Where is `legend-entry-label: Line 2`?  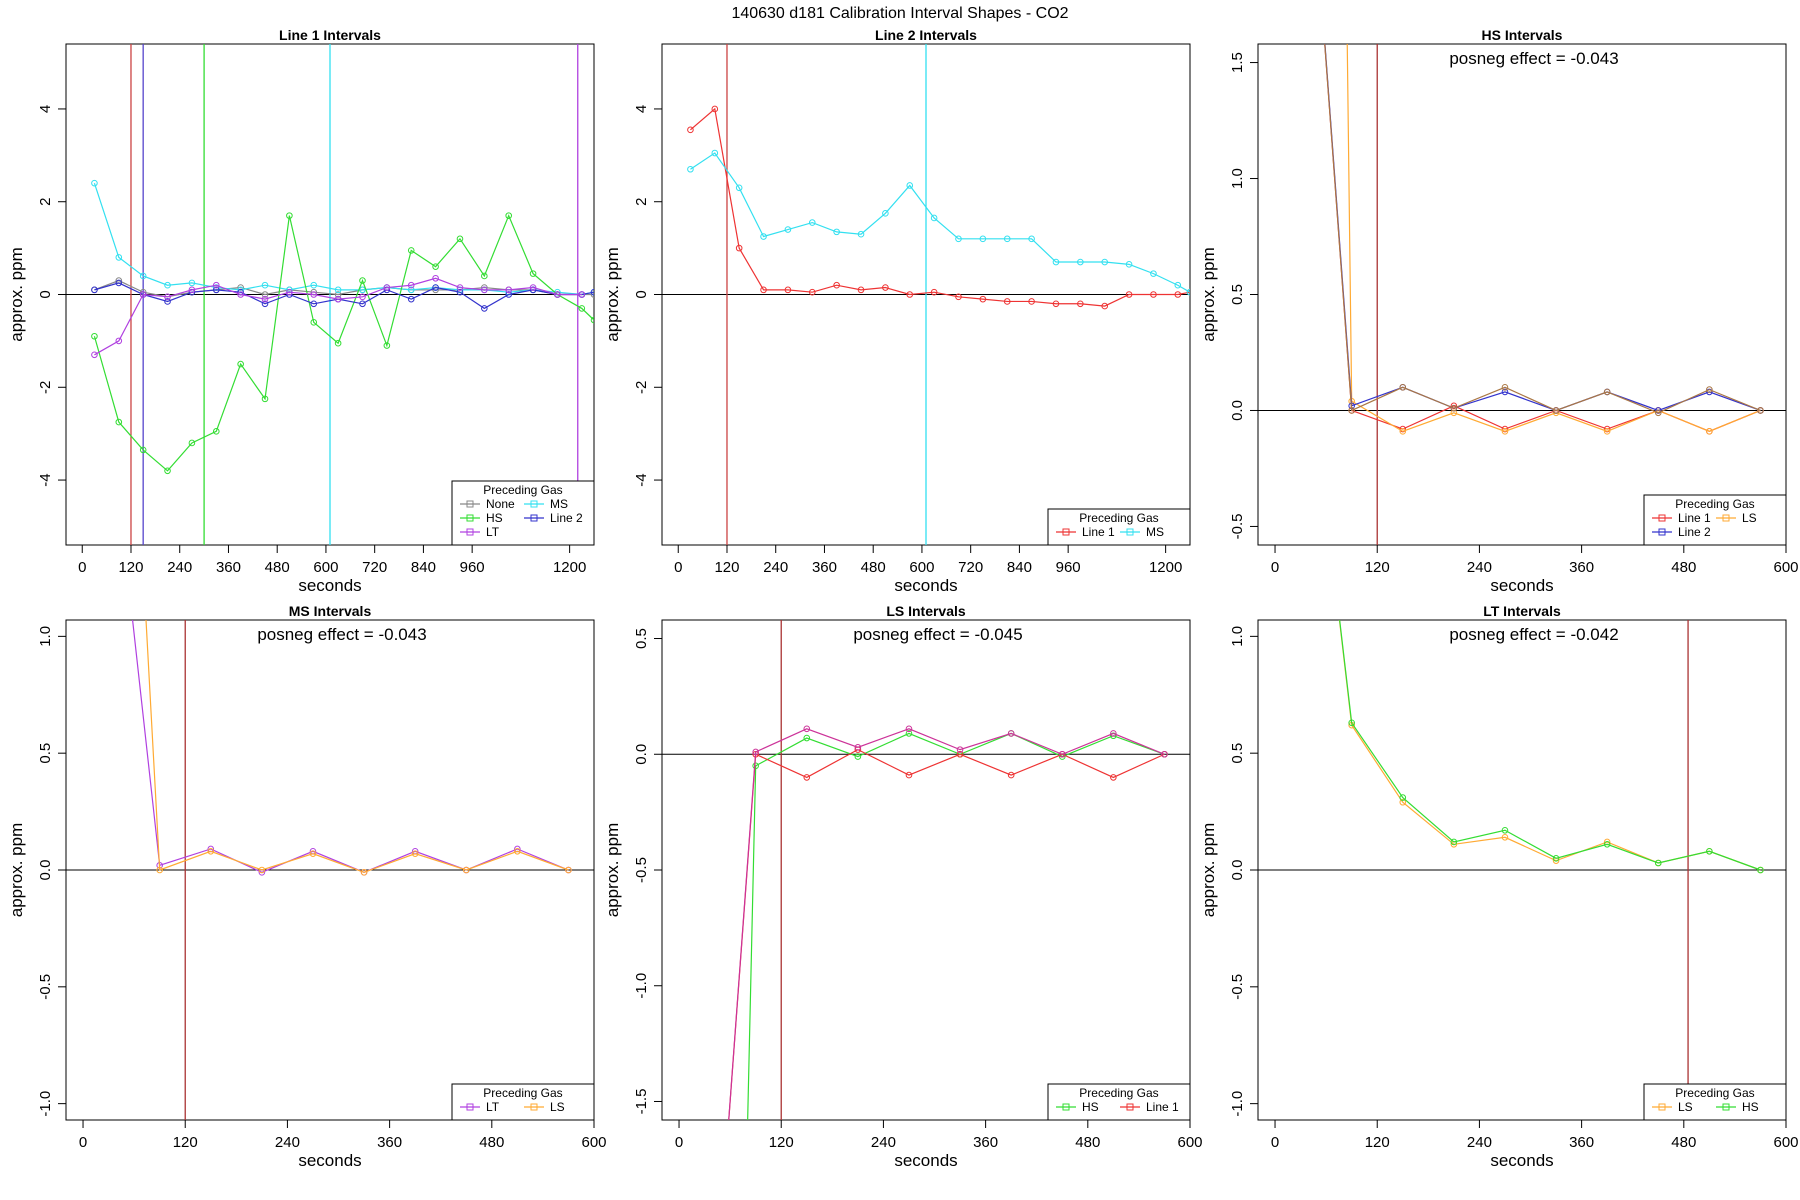
legend-entry-label: Line 2 is located at coordinates (1694, 532).